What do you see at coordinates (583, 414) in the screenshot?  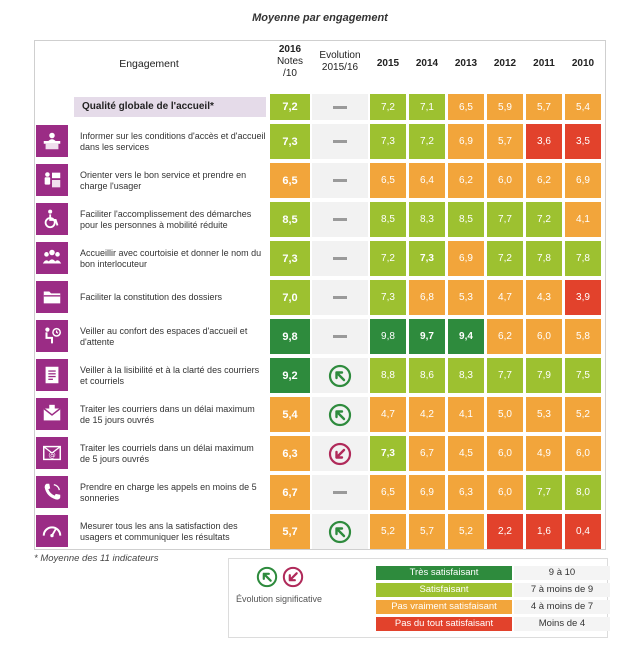 I see `row-year-cell: 5,2` at bounding box center [583, 414].